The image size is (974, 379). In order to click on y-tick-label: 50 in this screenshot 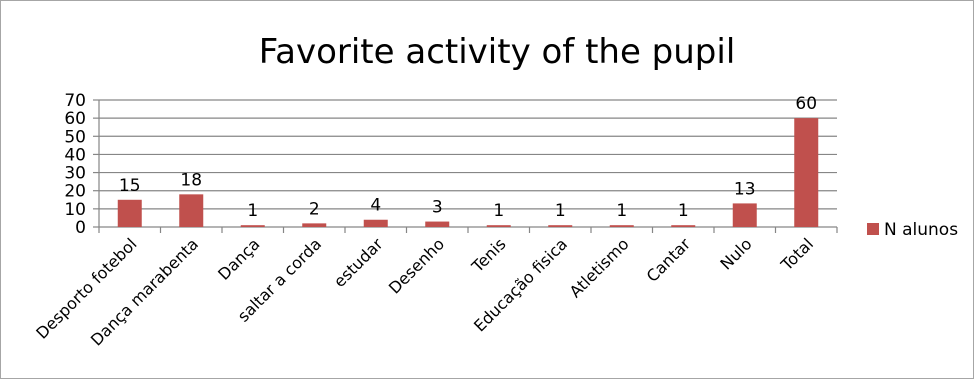, I will do `click(75, 137)`.